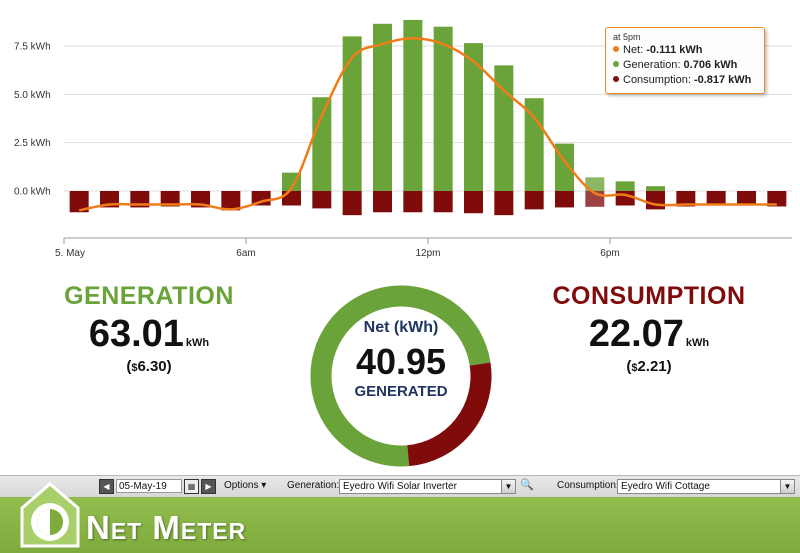 Image resolution: width=800 pixels, height=553 pixels. Describe the element at coordinates (688, 50) in the screenshot. I see `tooltip-row-net: Net: -0.111 kWh` at that location.